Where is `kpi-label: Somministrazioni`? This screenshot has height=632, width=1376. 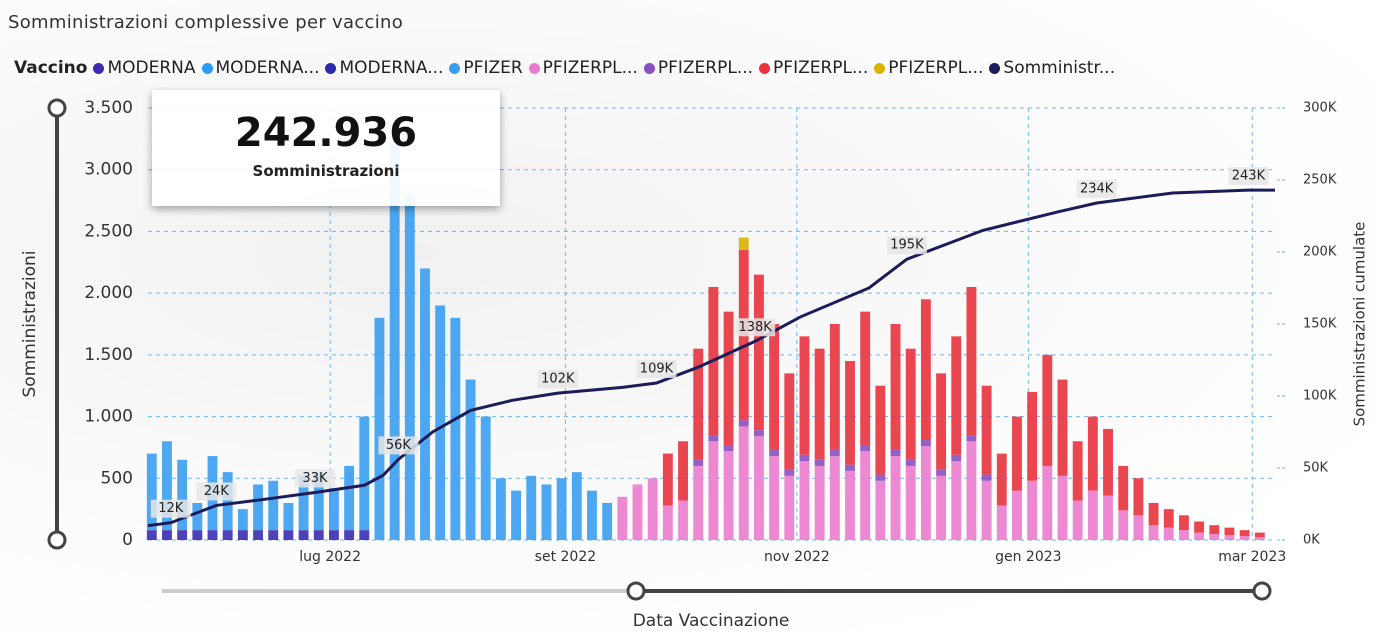
kpi-label: Somministrazioni is located at coordinates (326, 171).